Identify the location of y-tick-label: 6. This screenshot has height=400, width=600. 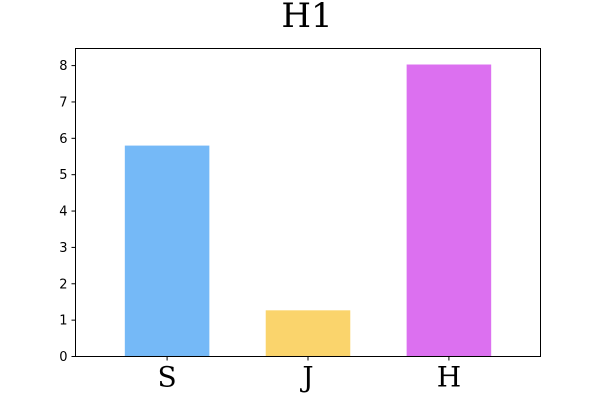
(63, 139).